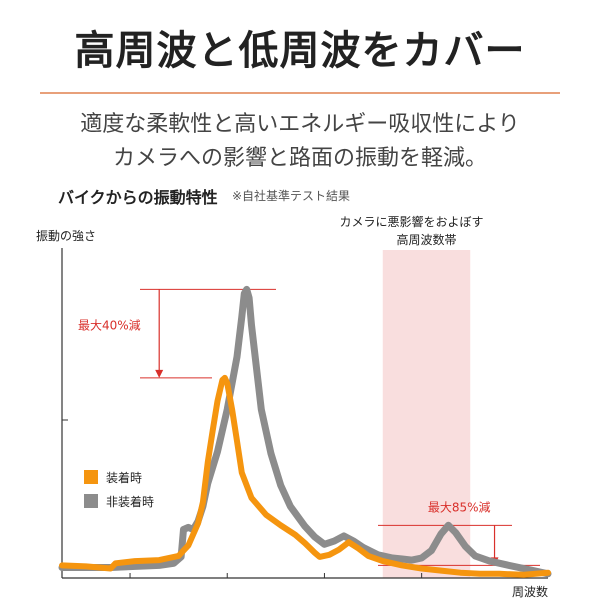 The height and width of the screenshot is (600, 600). I want to click on title-divider, so click(300, 93).